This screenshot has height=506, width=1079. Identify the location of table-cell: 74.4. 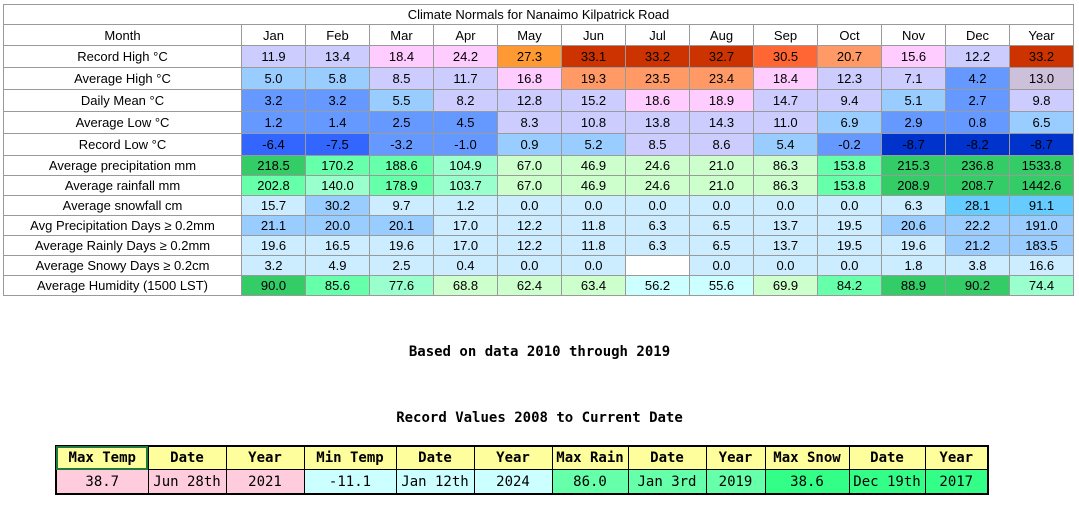
(1041, 285).